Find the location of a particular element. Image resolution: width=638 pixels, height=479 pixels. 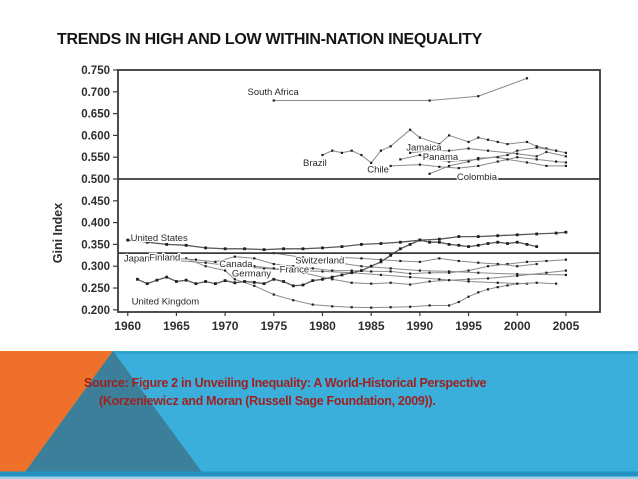

series-line-south-africa is located at coordinates (400, 89).